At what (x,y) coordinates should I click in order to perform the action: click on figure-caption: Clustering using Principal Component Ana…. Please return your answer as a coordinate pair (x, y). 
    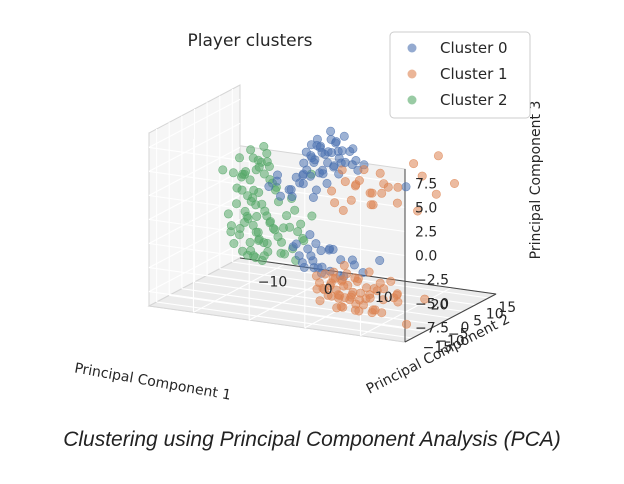
    Looking at the image, I should click on (312, 439).